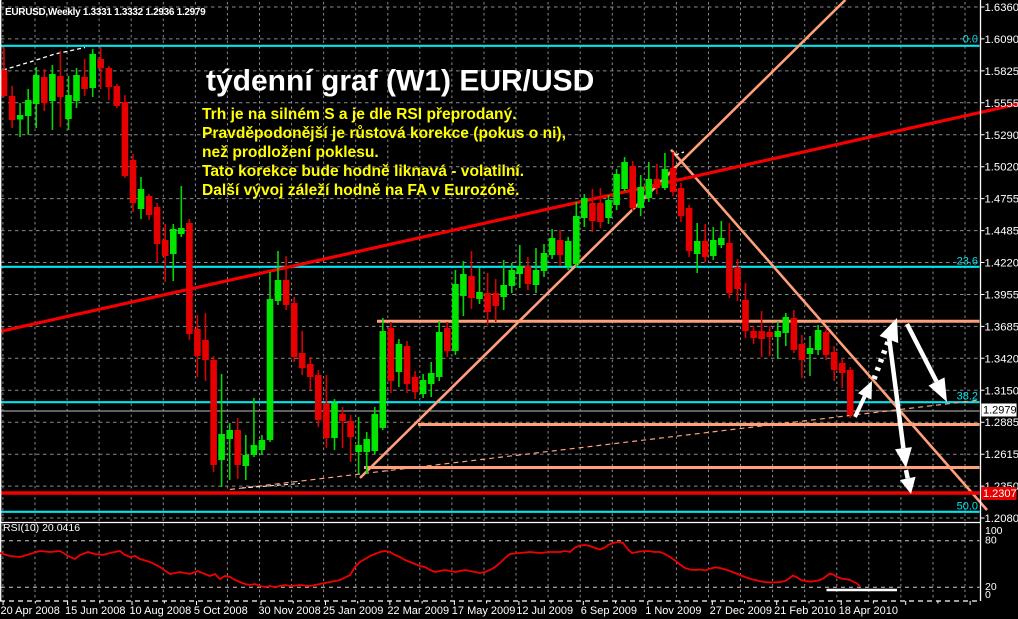  I want to click on svg-text: 30 Nov 2008, so click(289, 611).